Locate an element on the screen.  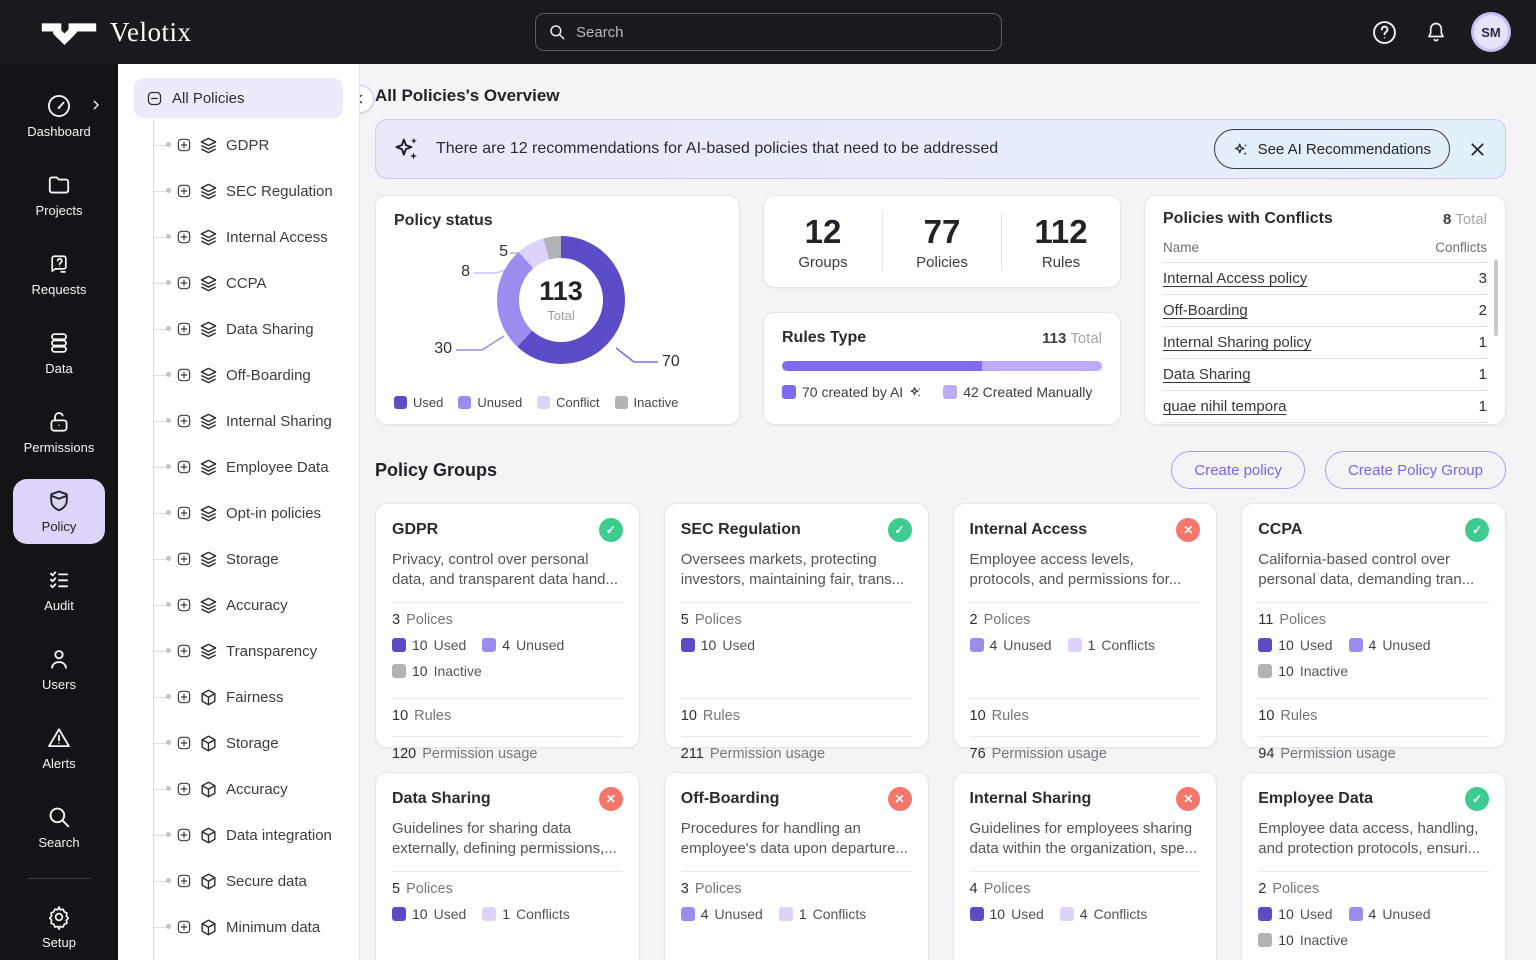
search-input is located at coordinates (782, 32).